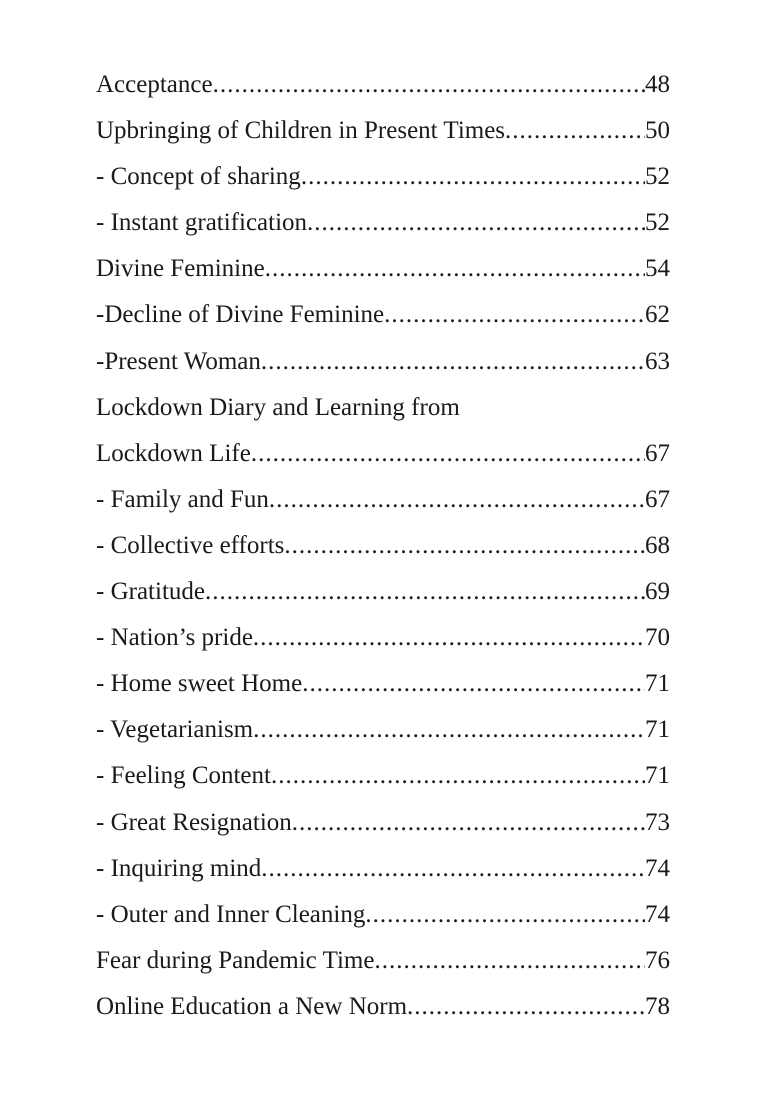  Describe the element at coordinates (657, 361) in the screenshot. I see `toc-entry-page: 63` at that location.